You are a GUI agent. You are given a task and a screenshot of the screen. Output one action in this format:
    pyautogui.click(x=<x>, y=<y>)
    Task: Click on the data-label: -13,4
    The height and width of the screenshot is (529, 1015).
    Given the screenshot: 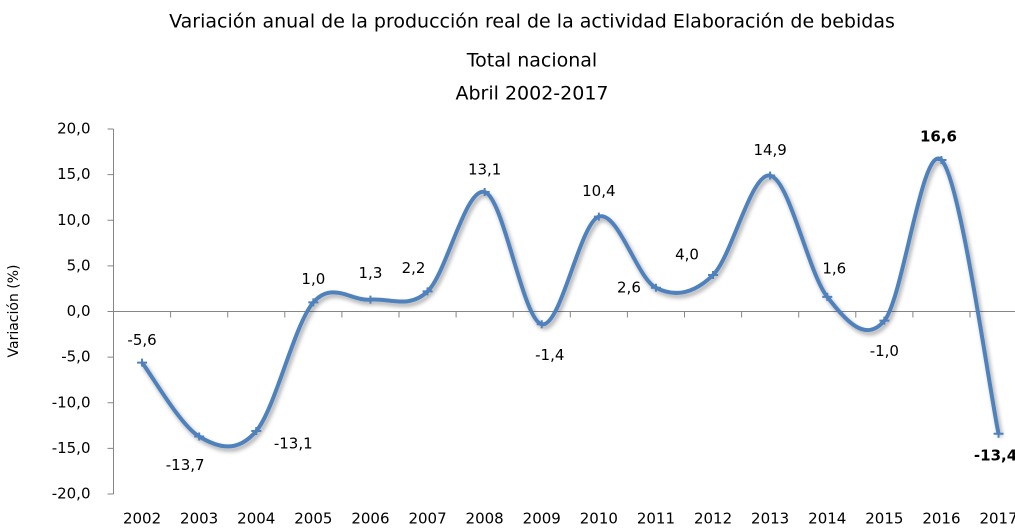 What is the action you would take?
    pyautogui.click(x=994, y=455)
    